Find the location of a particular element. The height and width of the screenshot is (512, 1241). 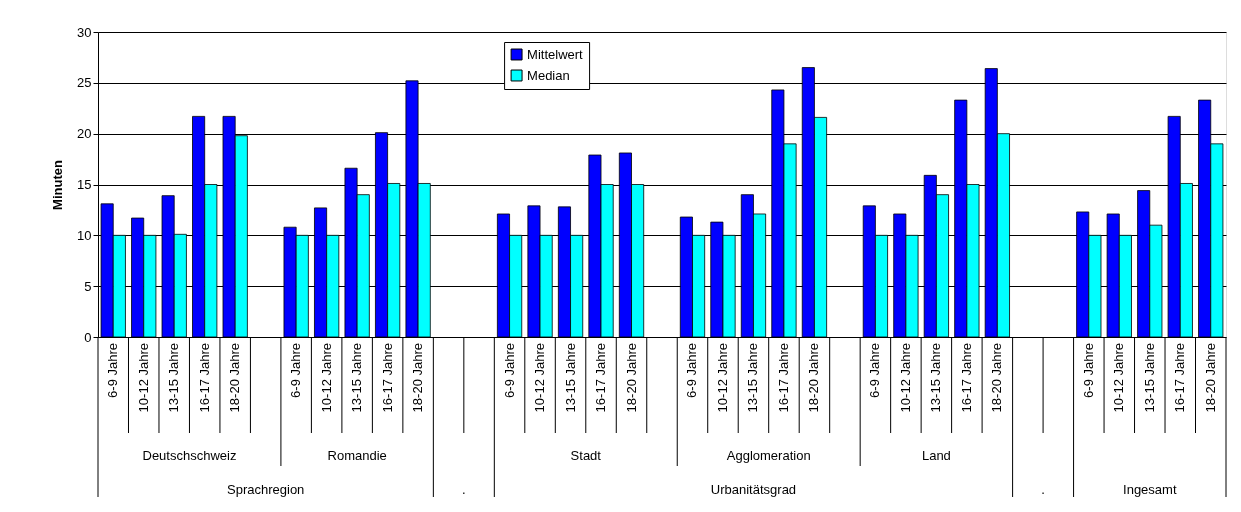

text: Agglomeration is located at coordinates (768, 455).